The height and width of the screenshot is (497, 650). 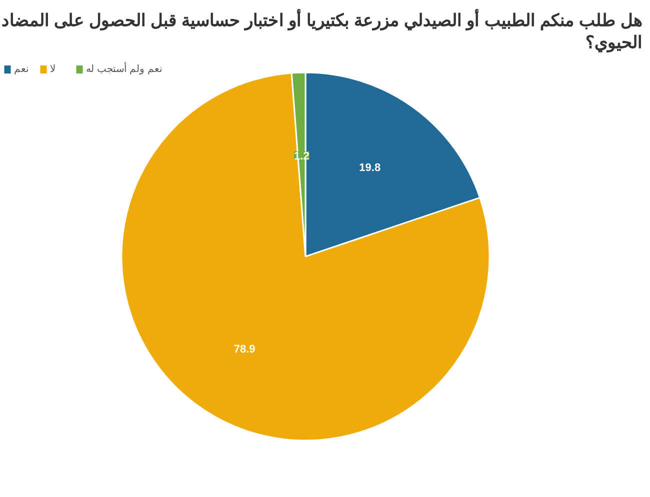 What do you see at coordinates (22, 69) in the screenshot?
I see `legend-label: نعم` at bounding box center [22, 69].